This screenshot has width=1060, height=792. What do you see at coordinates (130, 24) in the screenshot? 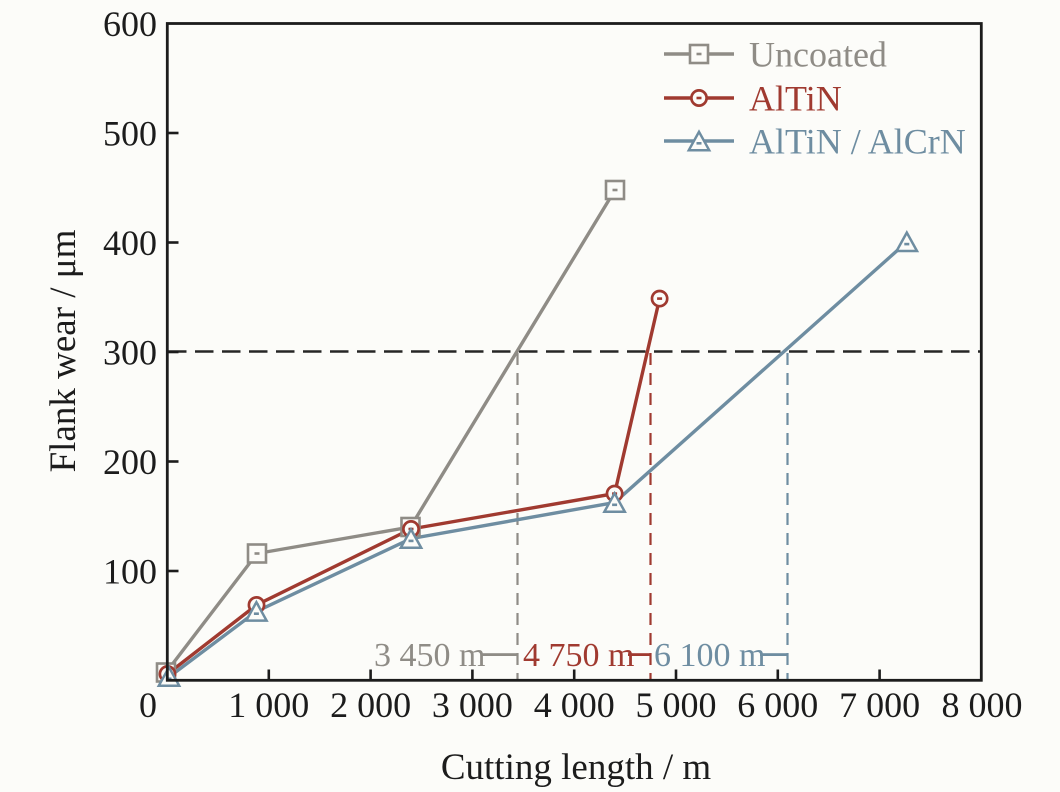
I see `svg-text: 600` at bounding box center [130, 24].